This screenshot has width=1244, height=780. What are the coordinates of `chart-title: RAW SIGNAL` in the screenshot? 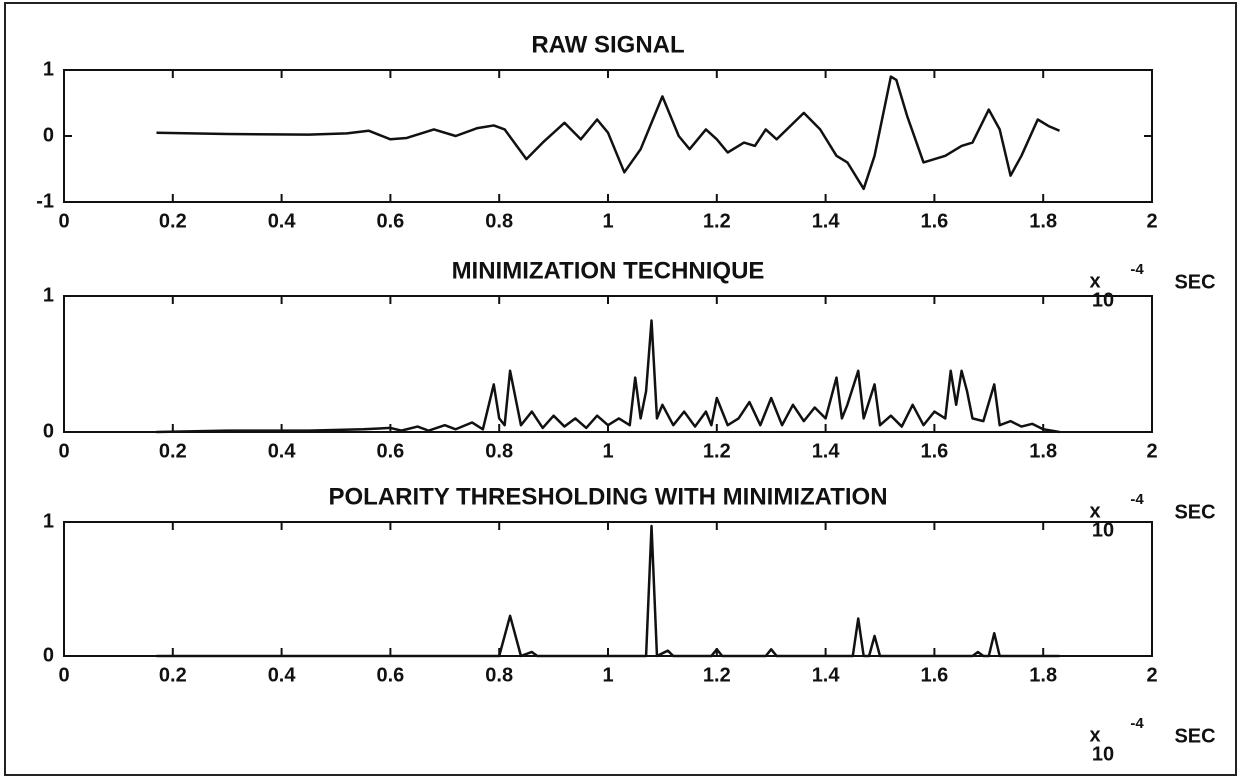 It's located at (607, 44).